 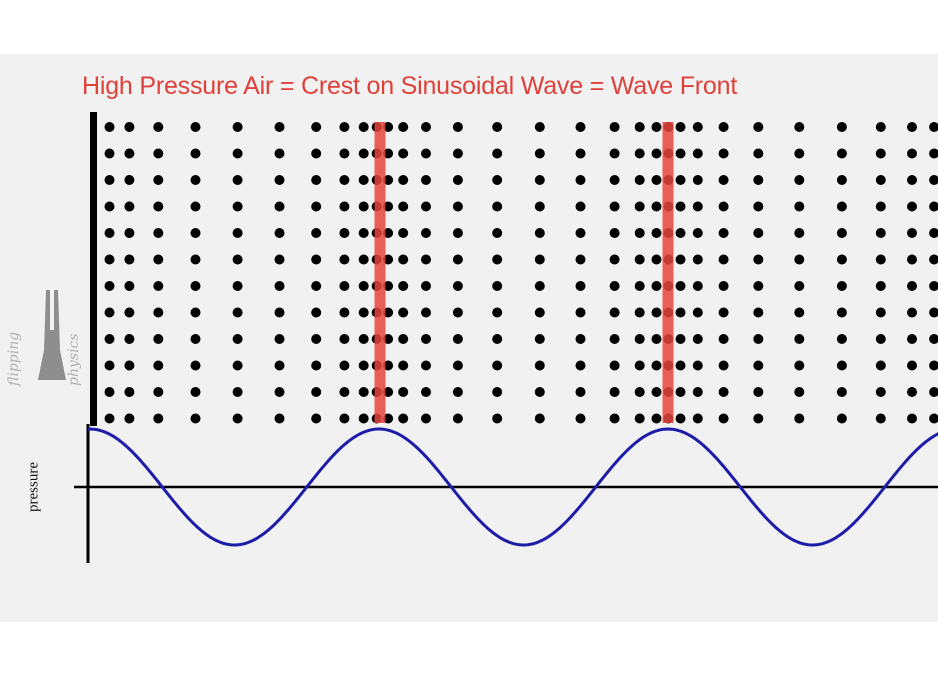 I want to click on svg-text: flipping, so click(x=14, y=359).